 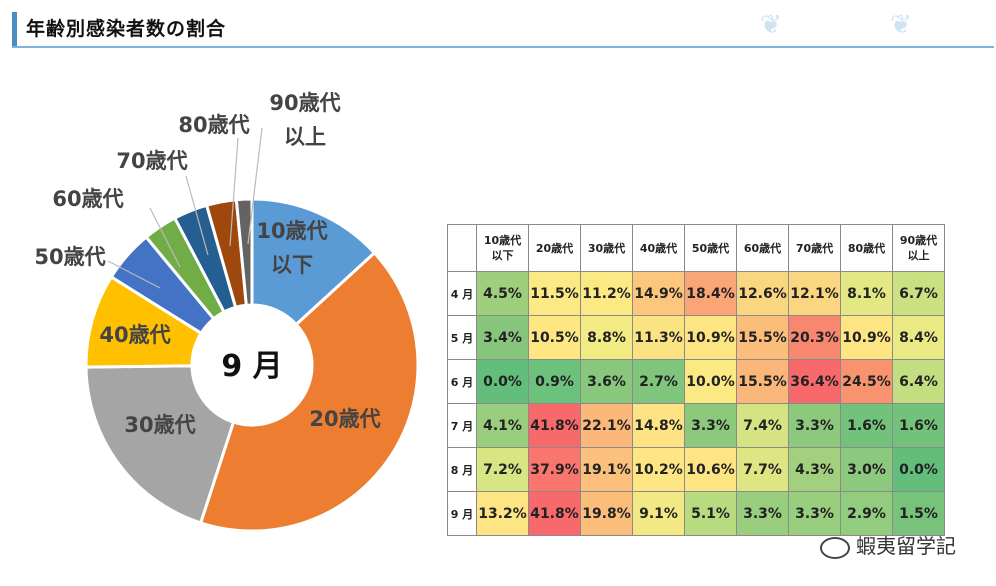 What do you see at coordinates (918, 337) in the screenshot?
I see `heat-cell: 8.4%` at bounding box center [918, 337].